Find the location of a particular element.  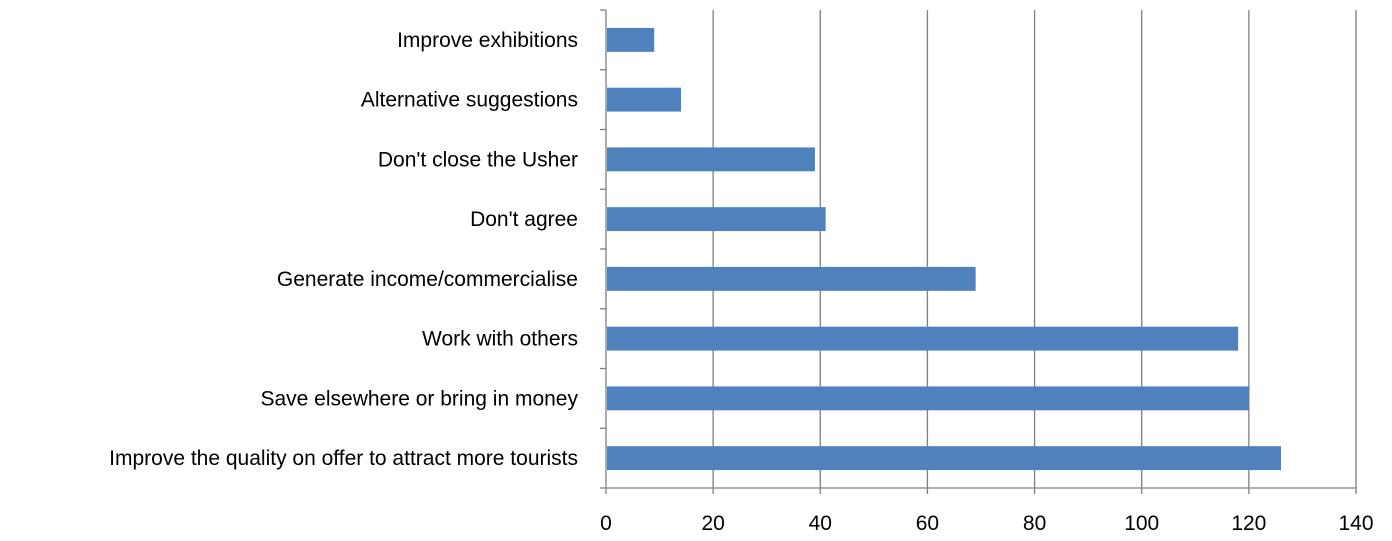

category-label: Save elsewhere or bring in money is located at coordinates (419, 398).